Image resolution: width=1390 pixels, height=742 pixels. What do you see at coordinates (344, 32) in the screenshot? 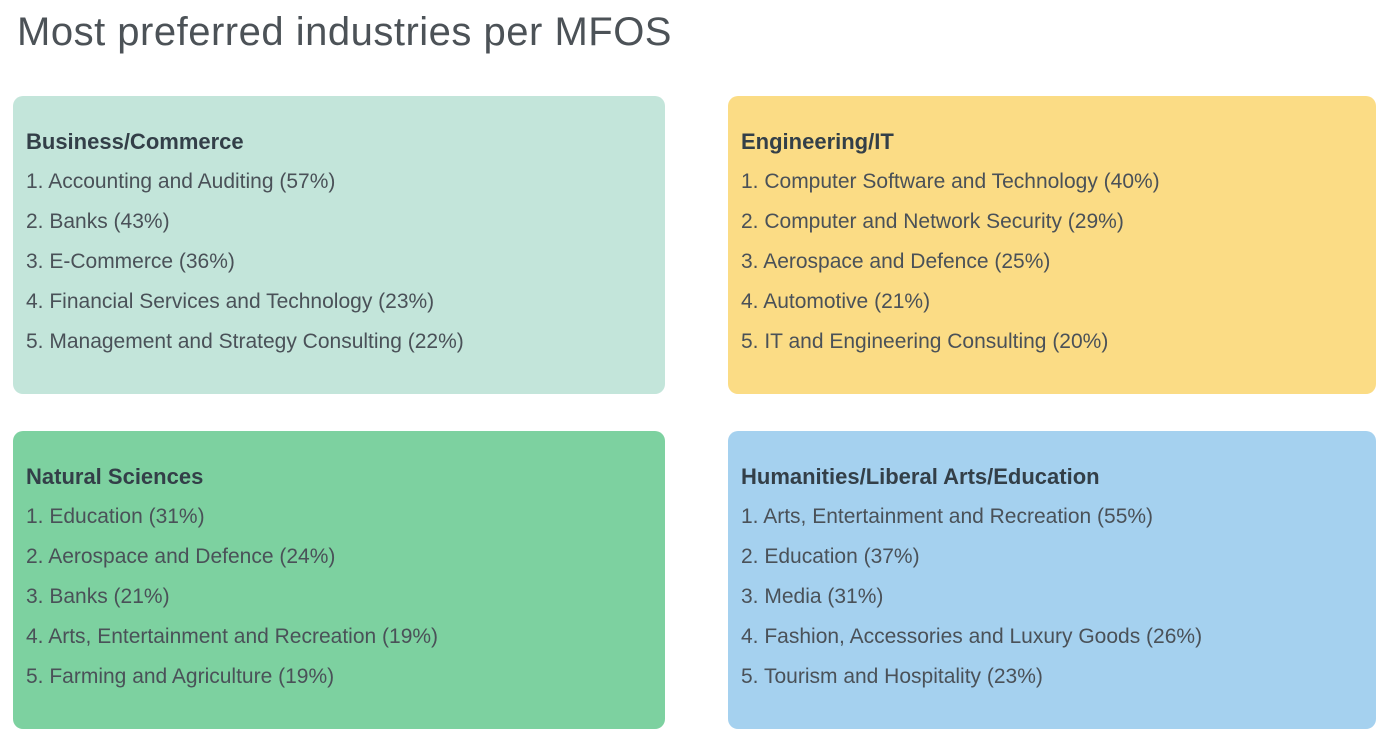
I see `page-title: Most preferred industries per MFOS` at bounding box center [344, 32].